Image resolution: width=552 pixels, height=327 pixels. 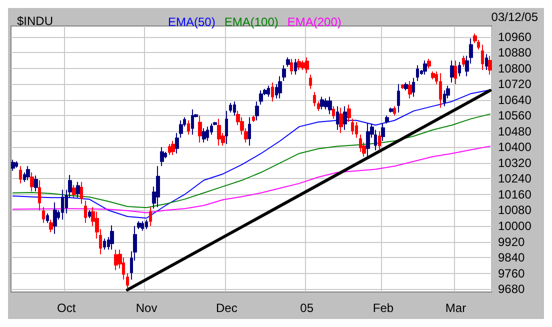 I want to click on y-tick-label: 10560, so click(x=515, y=115).